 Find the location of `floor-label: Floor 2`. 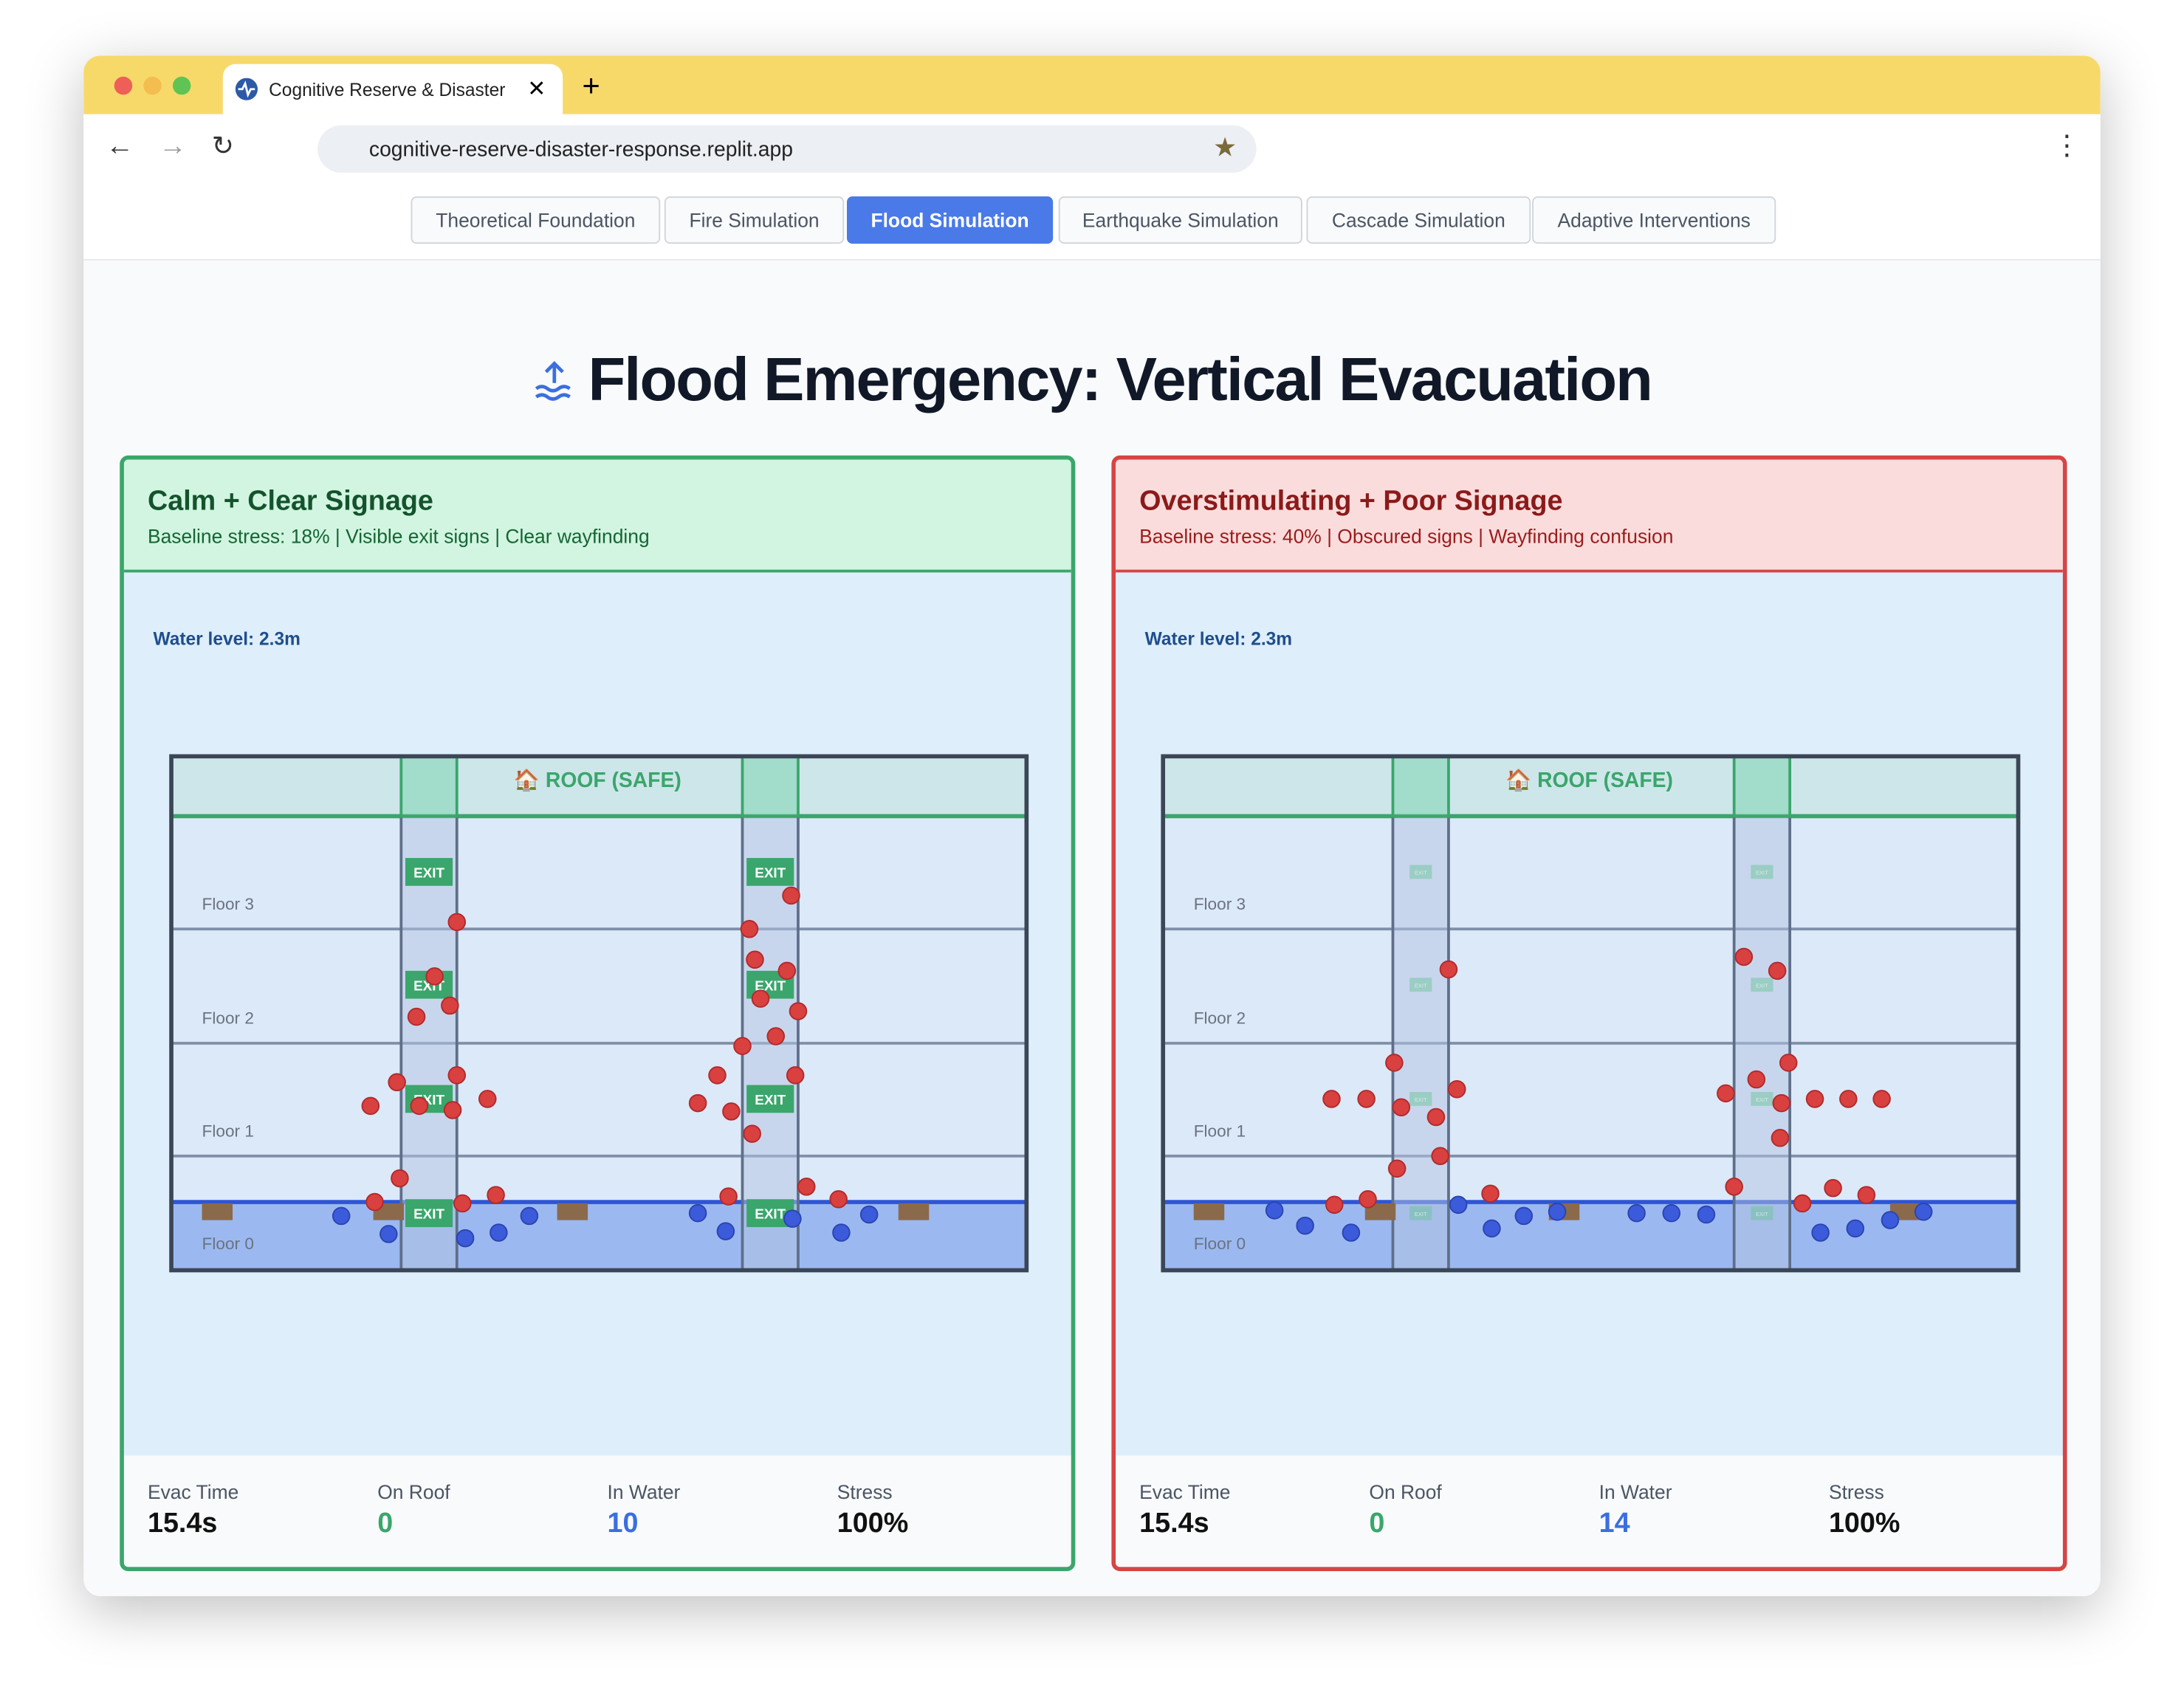

floor-label: Floor 2 is located at coordinates (228, 1019).